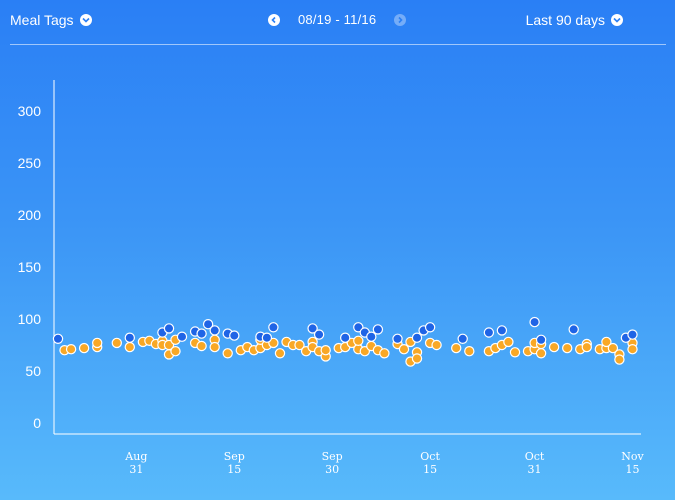  I want to click on meal-tags-label: Meal Tags, so click(42, 20).